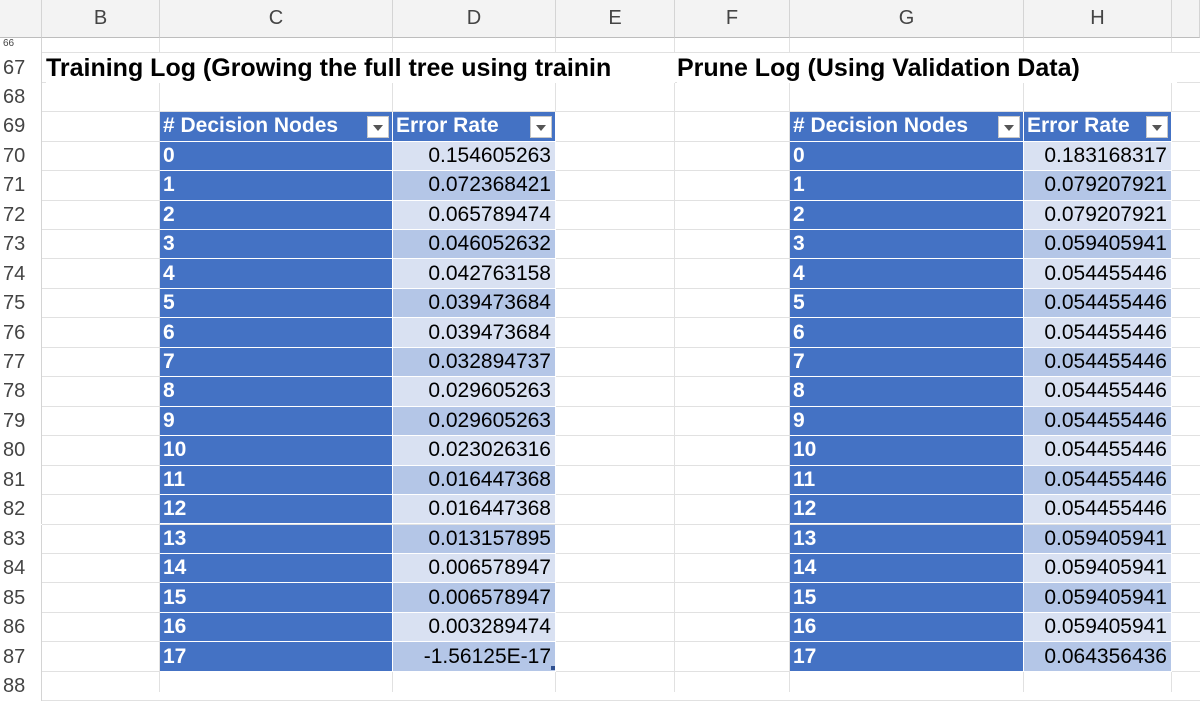 This screenshot has height=701, width=1200. What do you see at coordinates (21, 245) in the screenshot?
I see `row-header: 73` at bounding box center [21, 245].